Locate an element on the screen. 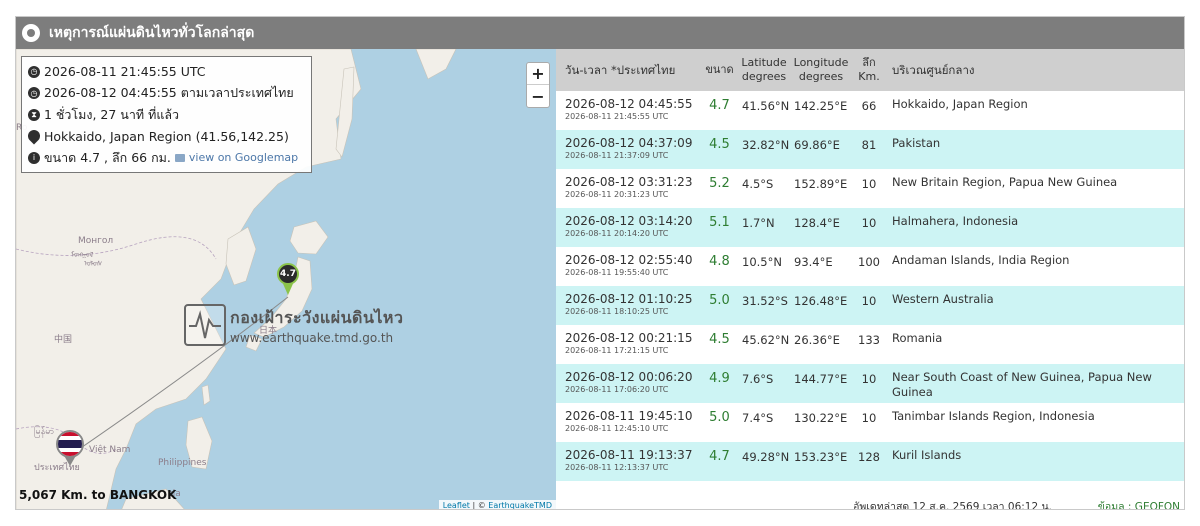 The image size is (1200, 526). cell-latitude: 31.52°S is located at coordinates (765, 301).